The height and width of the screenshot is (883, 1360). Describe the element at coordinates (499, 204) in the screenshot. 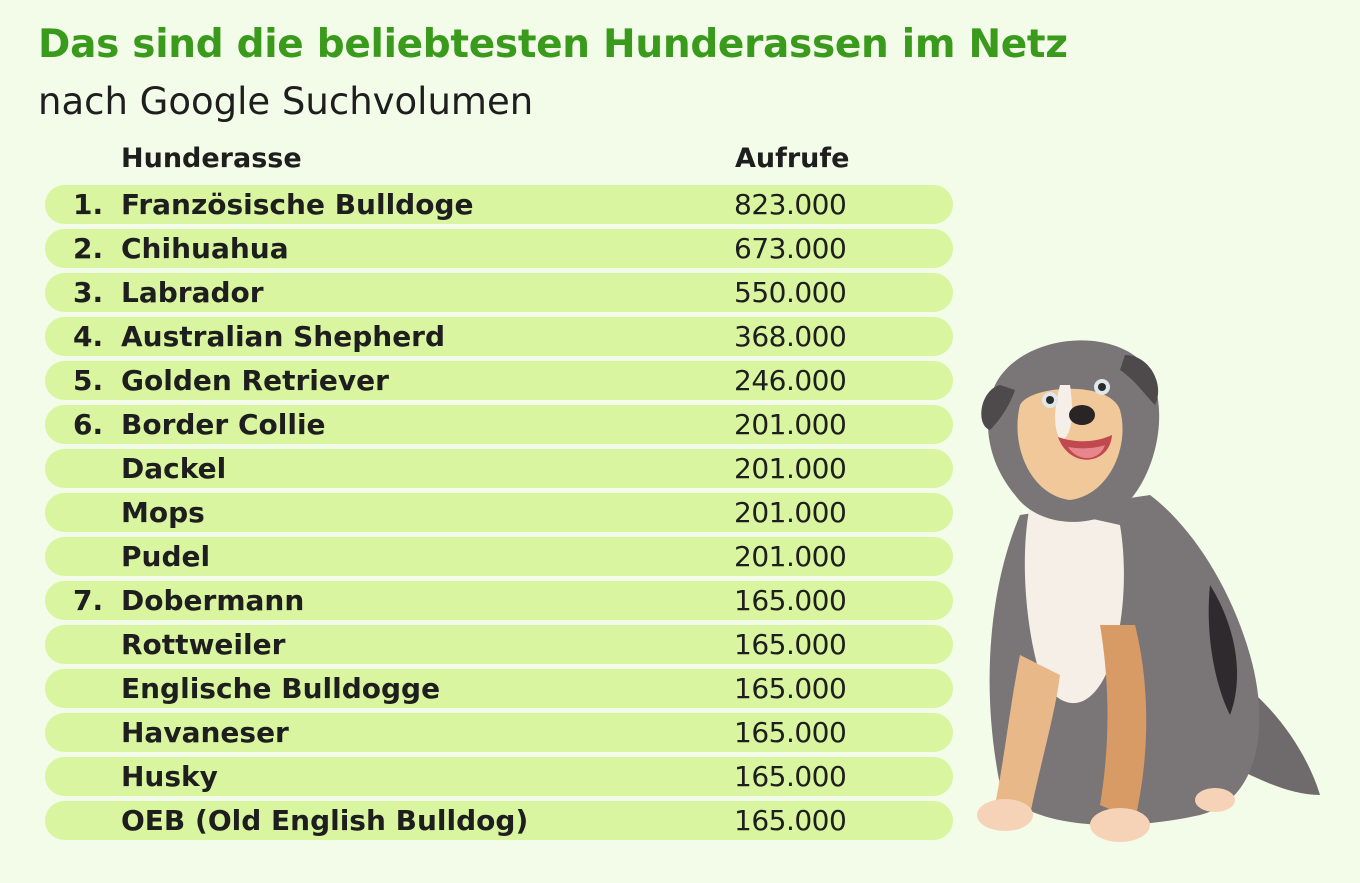

I see `table-row: 1. Französische Bulldoge 823.000` at that location.